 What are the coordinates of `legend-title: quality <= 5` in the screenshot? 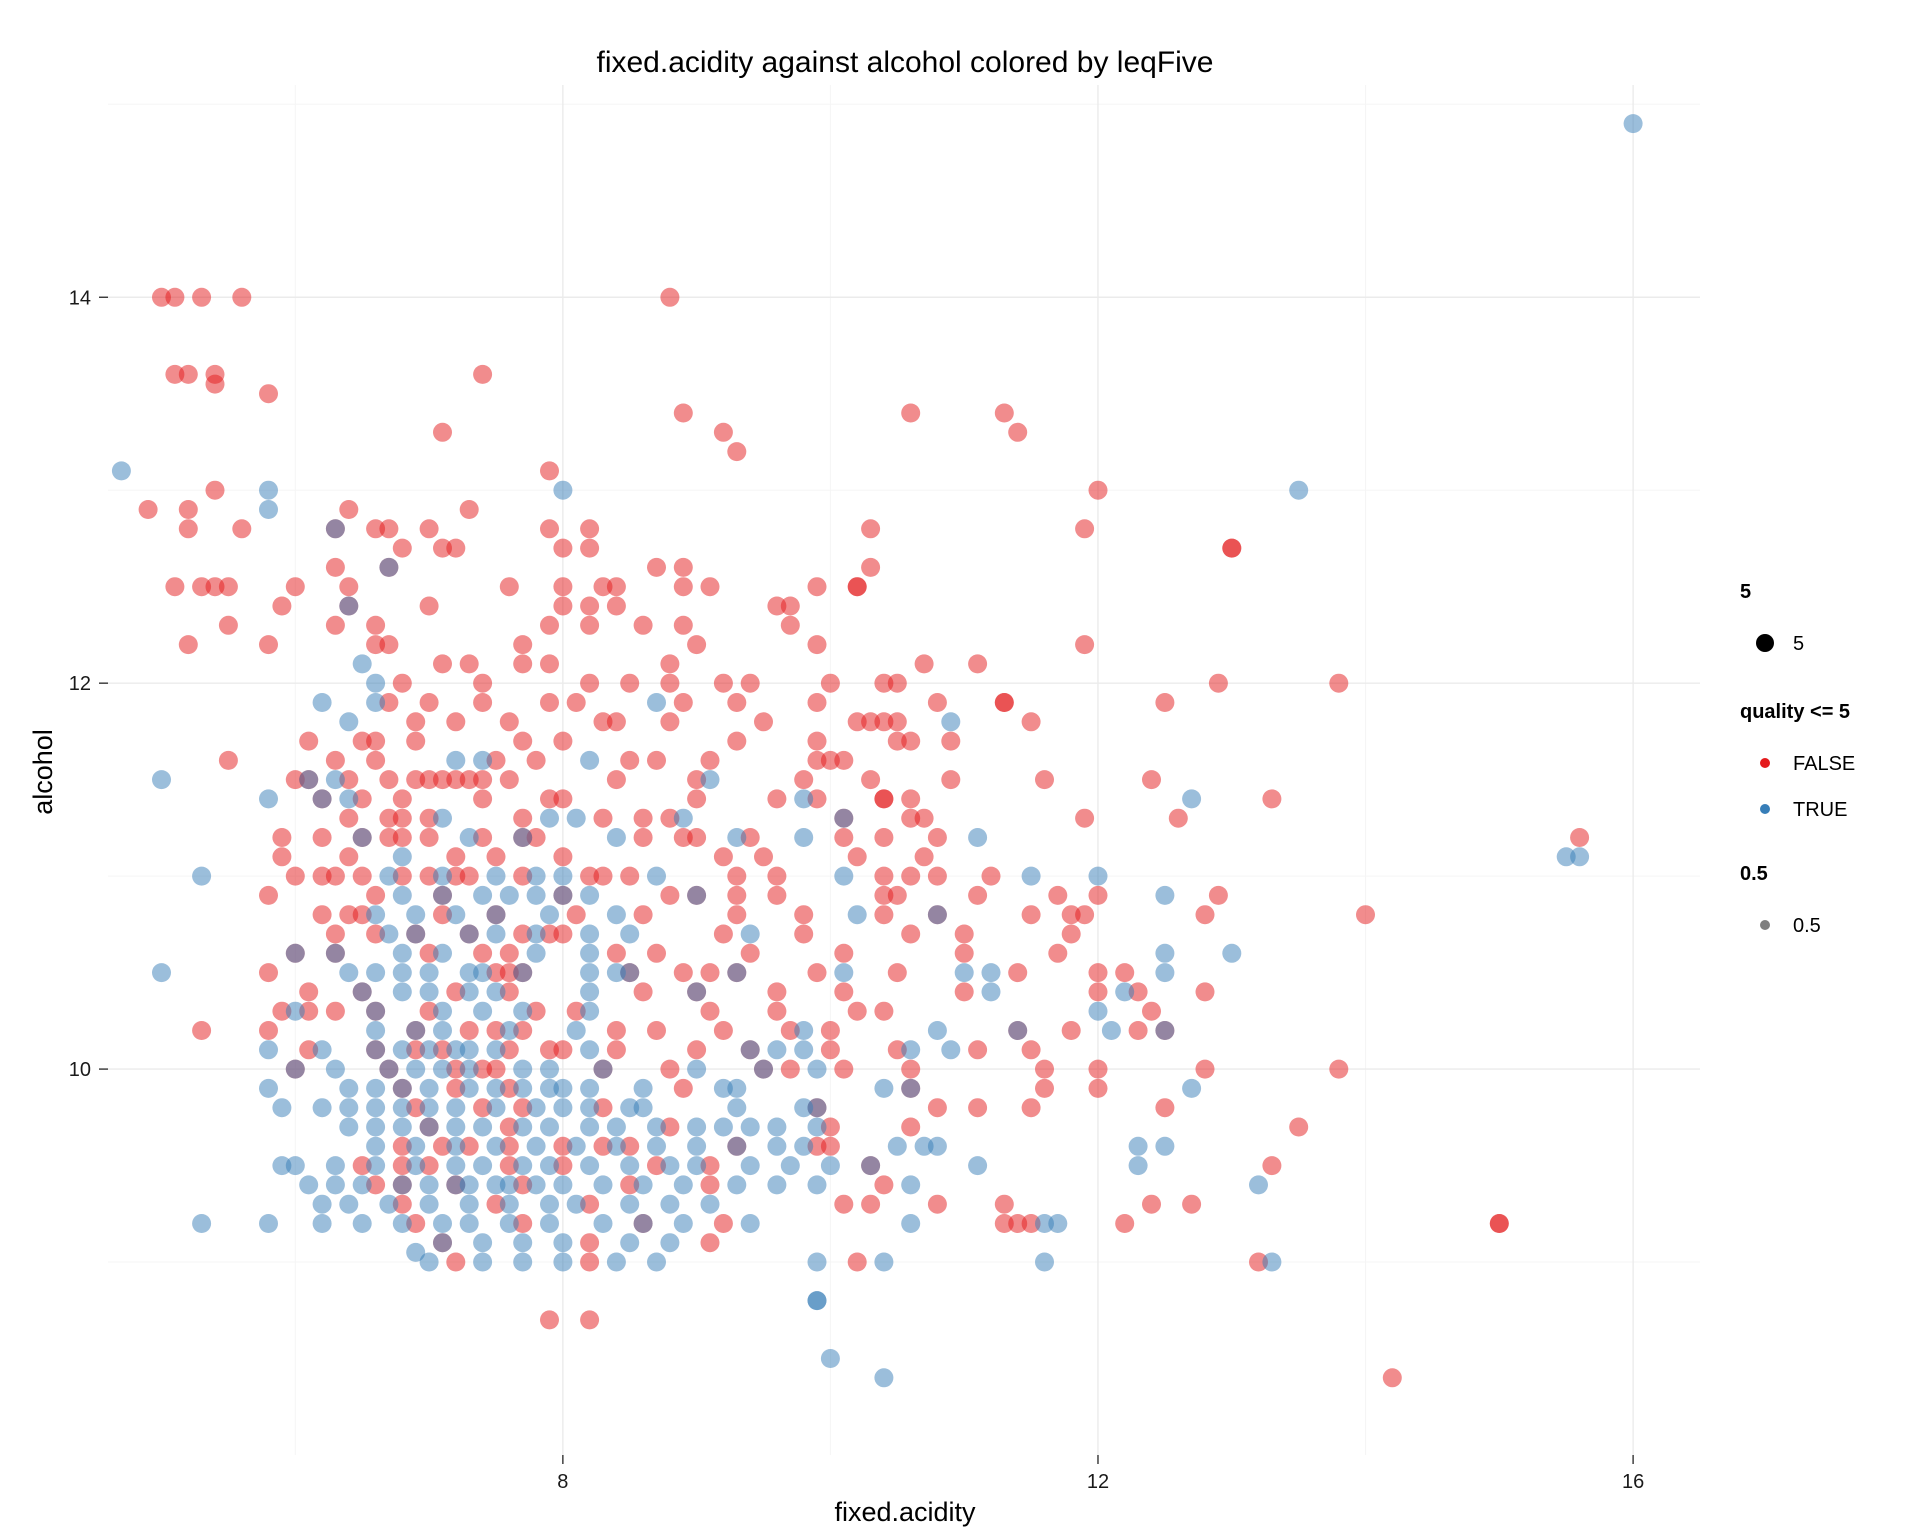 It's located at (1795, 712).